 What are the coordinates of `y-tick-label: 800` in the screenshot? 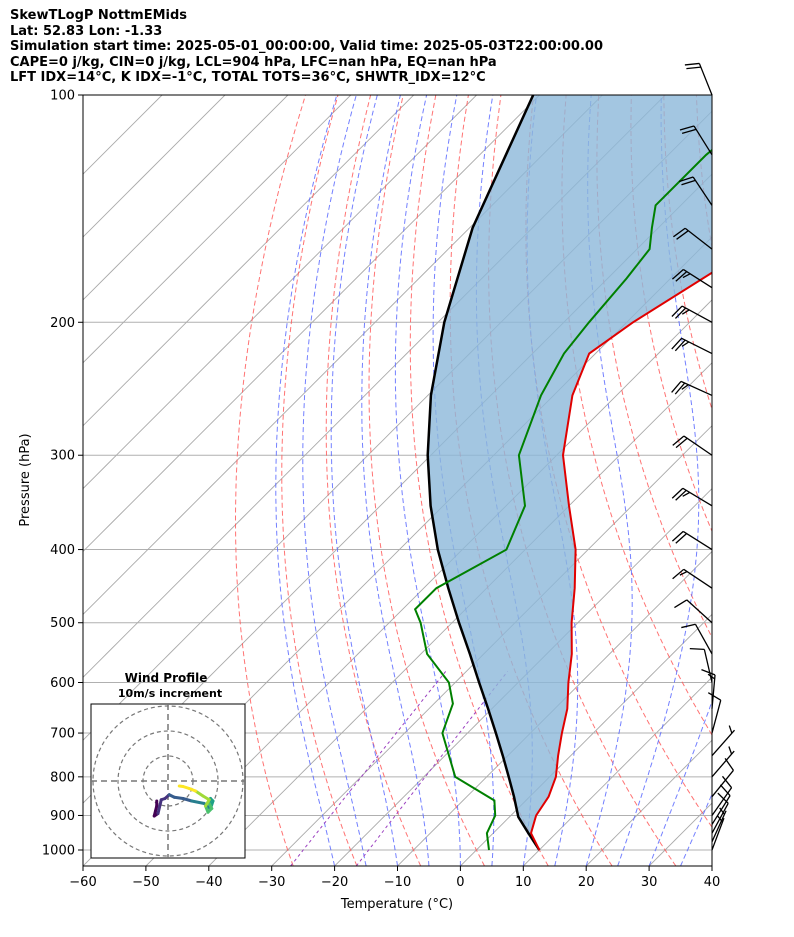 It's located at (62, 777).